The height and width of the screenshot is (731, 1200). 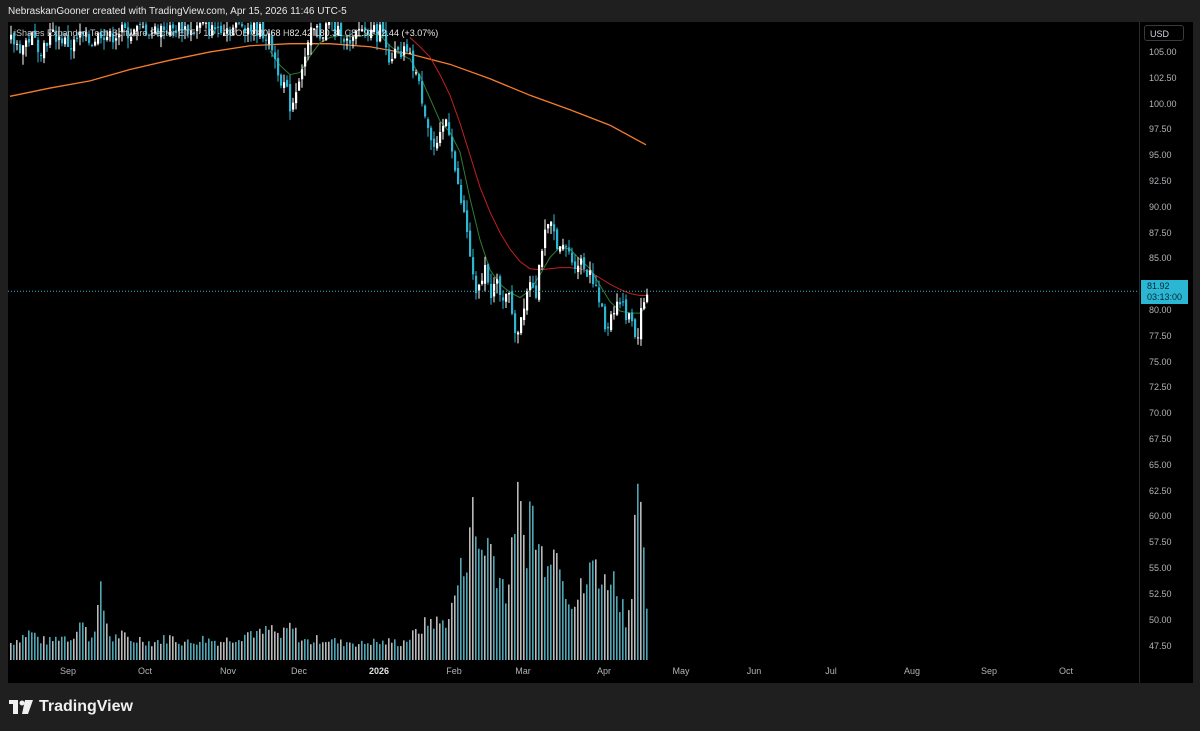 What do you see at coordinates (1160, 258) in the screenshot?
I see `price-tick: 85.00` at bounding box center [1160, 258].